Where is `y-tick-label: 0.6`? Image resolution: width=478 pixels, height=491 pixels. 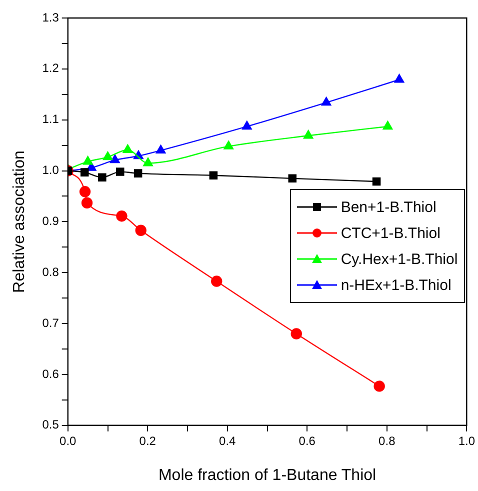 y-tick-label: 0.6 is located at coordinates (51, 373).